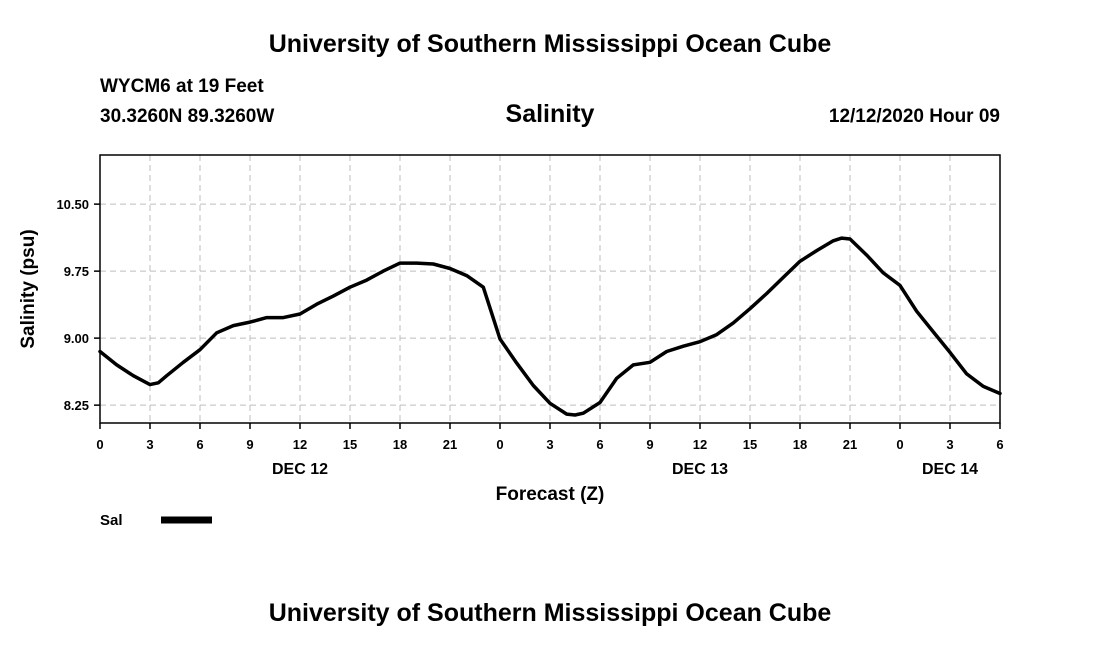  Describe the element at coordinates (76, 405) in the screenshot. I see `y-tick-label: 8.25` at that location.